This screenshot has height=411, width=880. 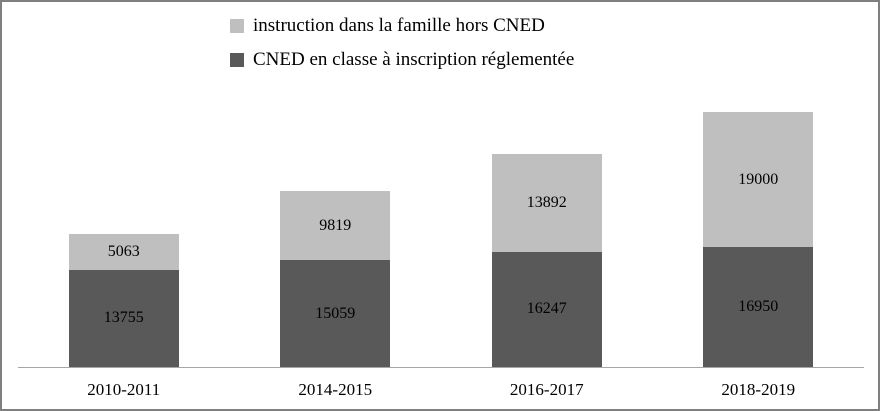 I want to click on bar-2018-2019: 19000 16950, so click(x=758, y=239).